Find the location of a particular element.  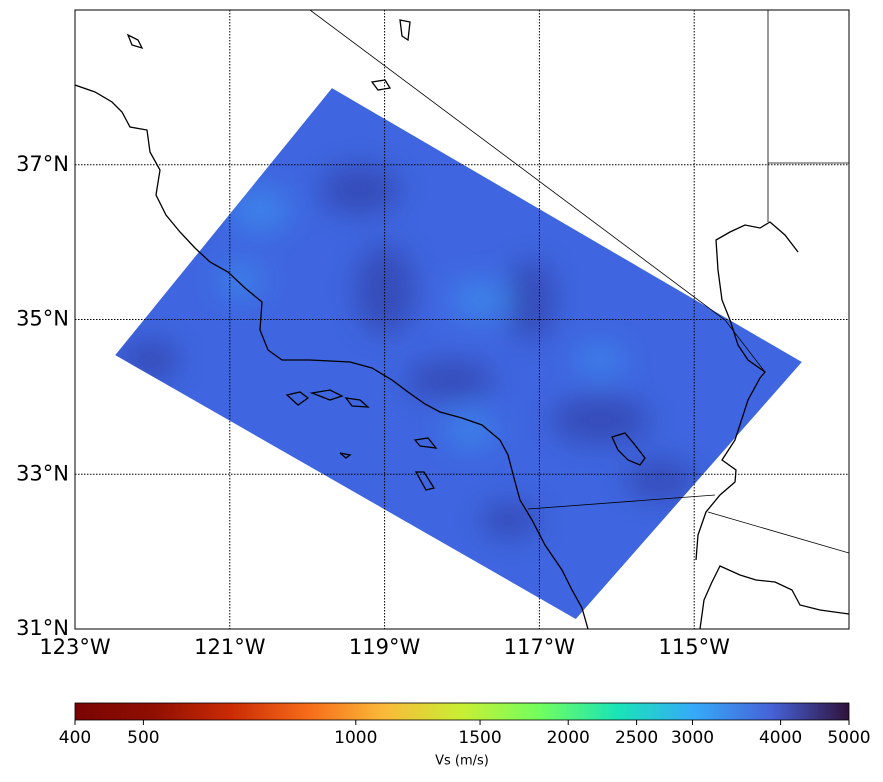

x-tick-label: 117°W is located at coordinates (540, 647).